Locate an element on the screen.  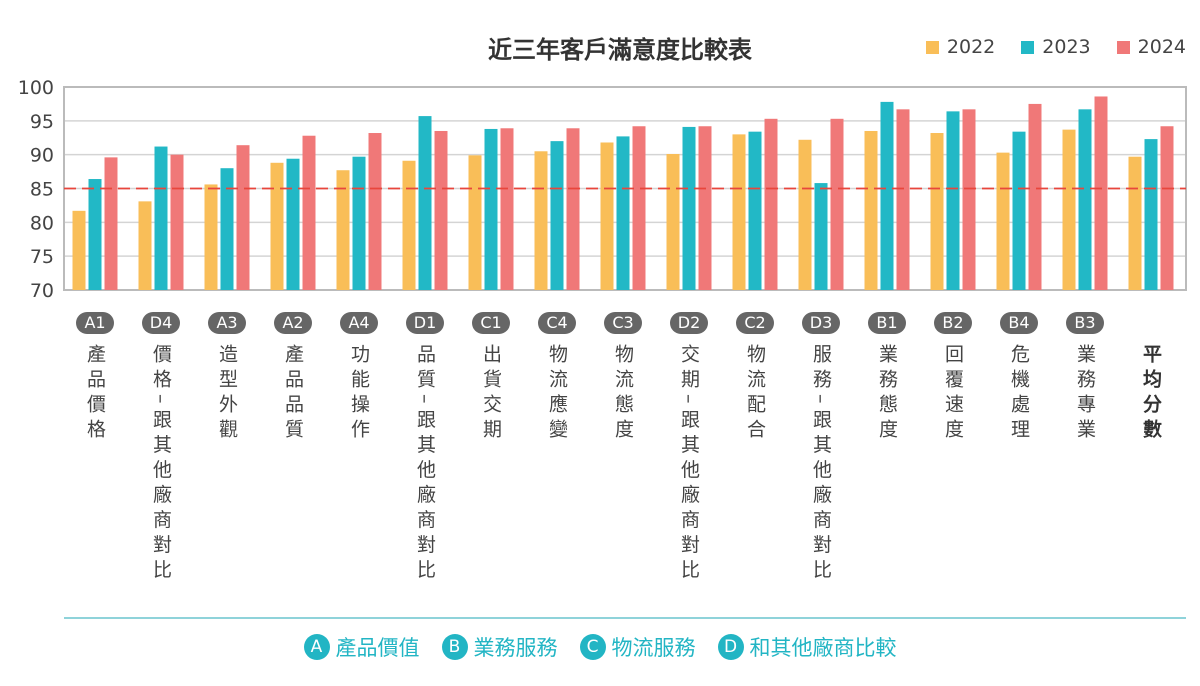
y-tick-label: 90 is located at coordinates (42, 156).